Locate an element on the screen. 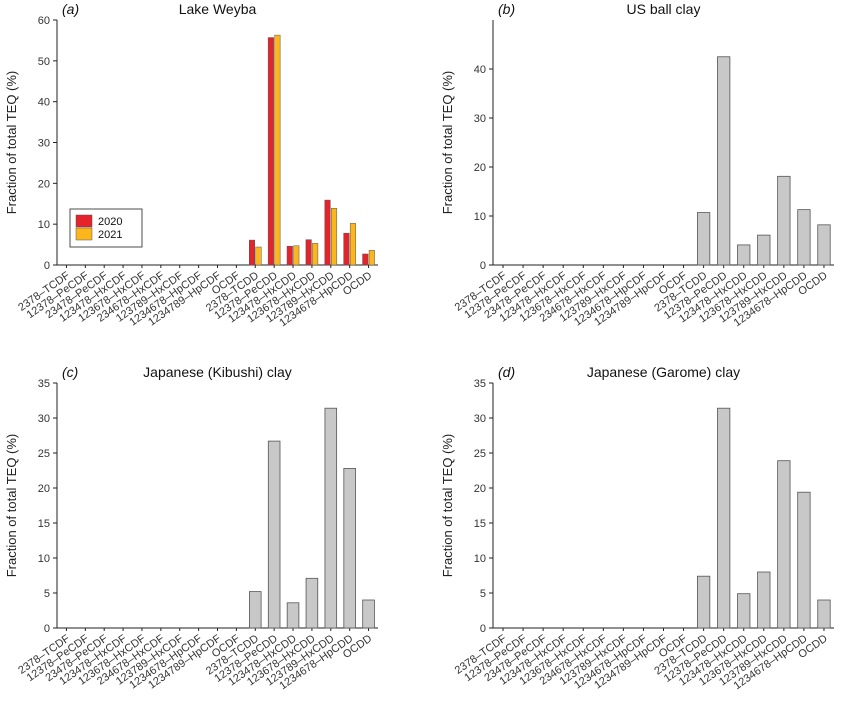 Image resolution: width=844 pixels, height=703 pixels. legend-label: 2020 is located at coordinates (110, 222).